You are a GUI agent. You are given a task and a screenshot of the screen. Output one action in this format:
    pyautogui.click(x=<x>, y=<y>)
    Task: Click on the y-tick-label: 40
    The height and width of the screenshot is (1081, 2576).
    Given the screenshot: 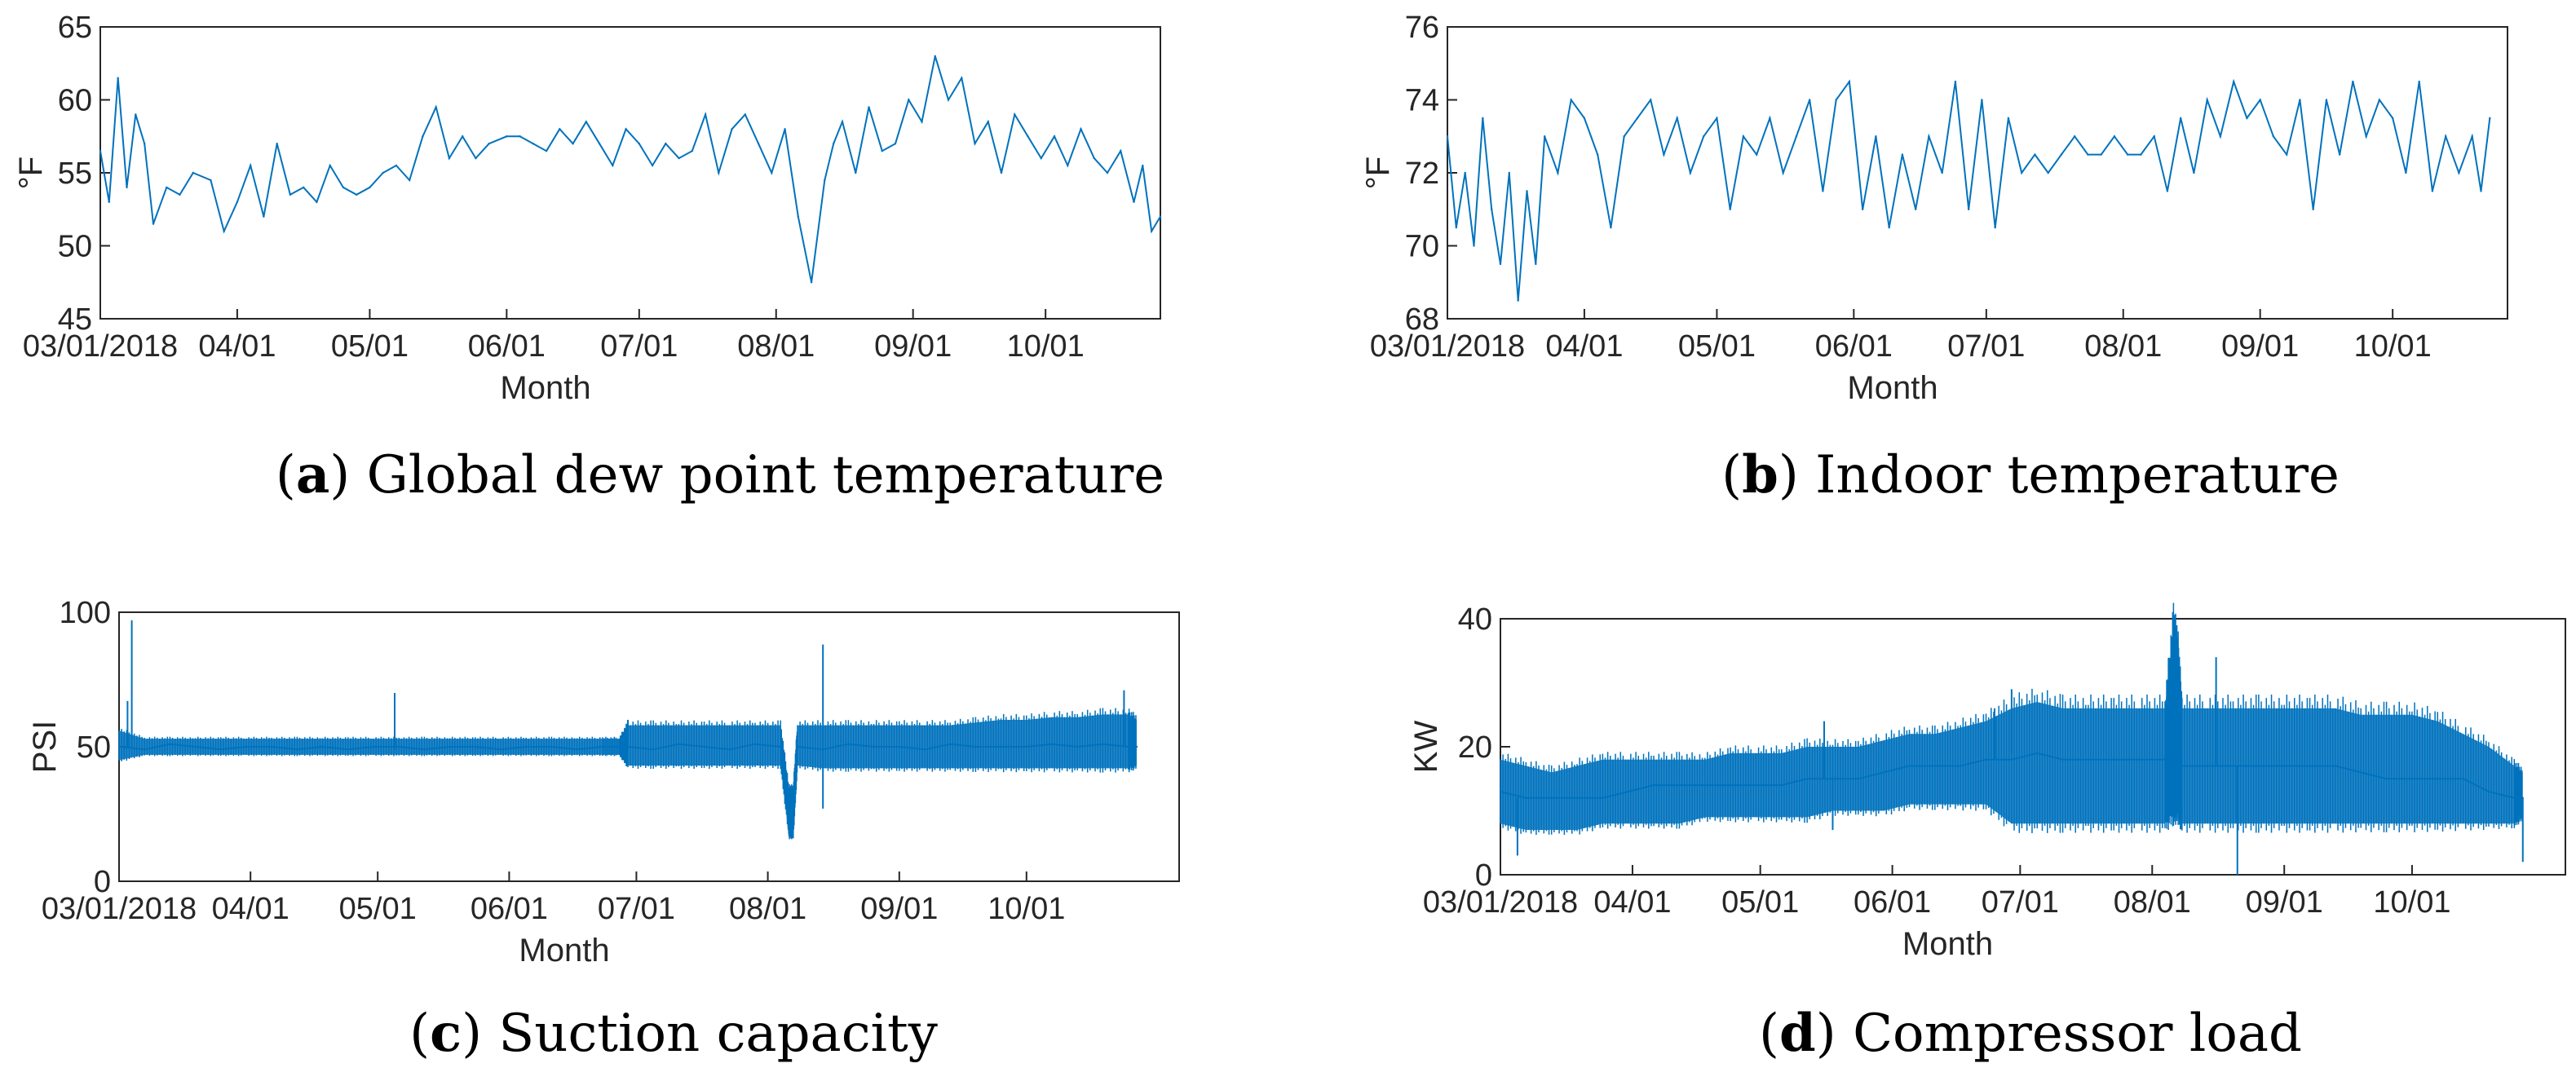 What is the action you would take?
    pyautogui.click(x=1475, y=619)
    